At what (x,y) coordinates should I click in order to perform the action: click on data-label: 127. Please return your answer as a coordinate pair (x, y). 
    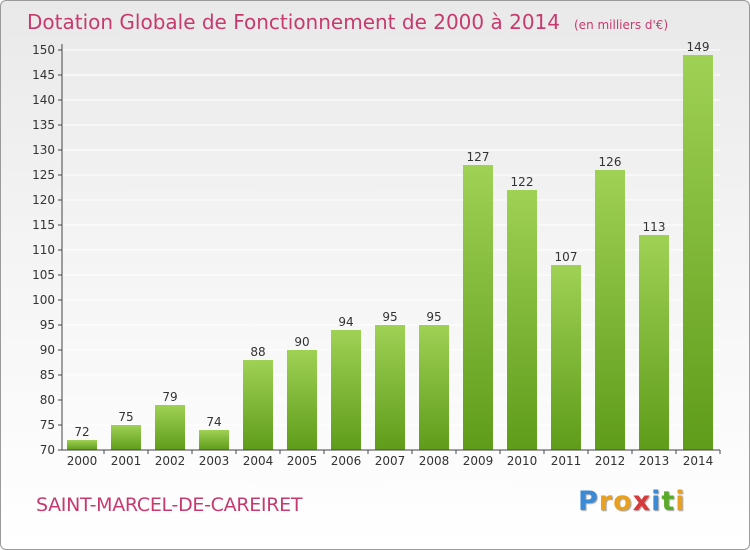
    Looking at the image, I should click on (478, 157).